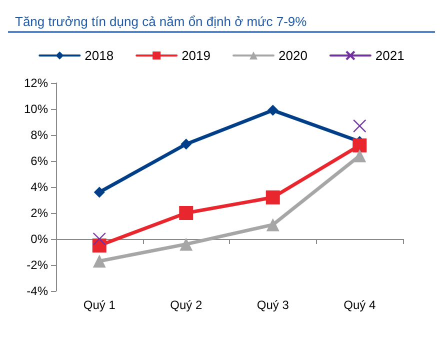 The width and height of the screenshot is (443, 341). I want to click on legend-label: 2020, so click(293, 55).